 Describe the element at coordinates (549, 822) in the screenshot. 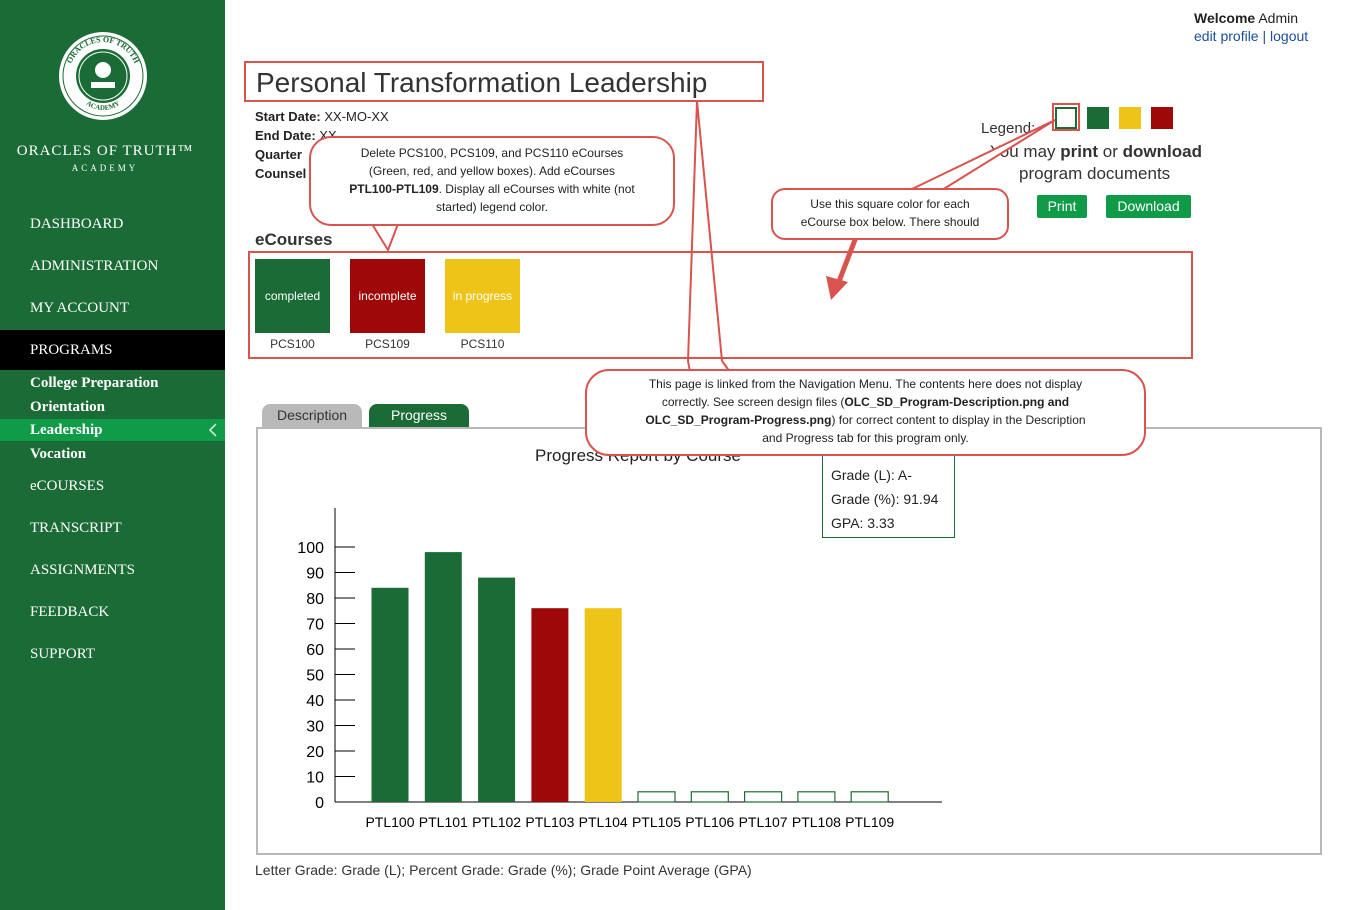

I see `x-tick-label: PTL103` at that location.